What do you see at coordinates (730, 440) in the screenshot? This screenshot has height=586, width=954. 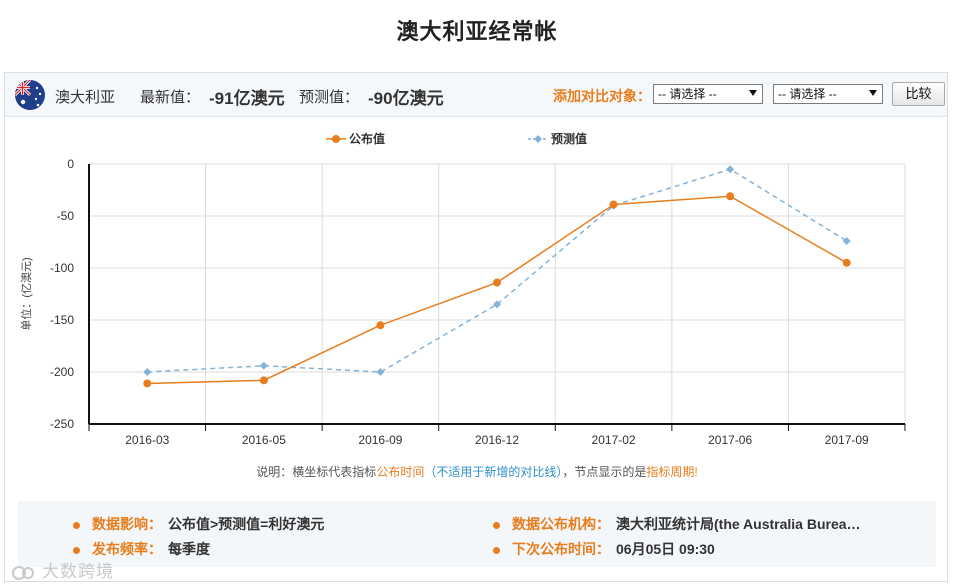 I see `x-tick-label: 2017-06` at bounding box center [730, 440].